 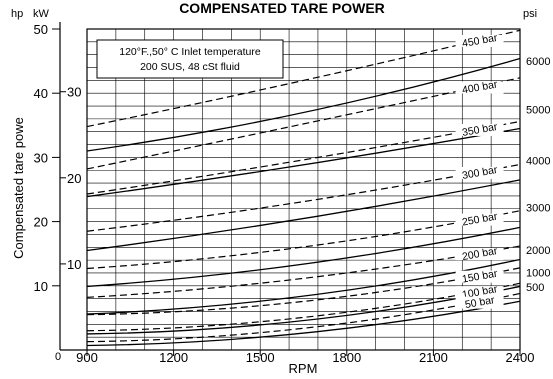 I want to click on series-label: 400 bar, so click(x=480, y=87).